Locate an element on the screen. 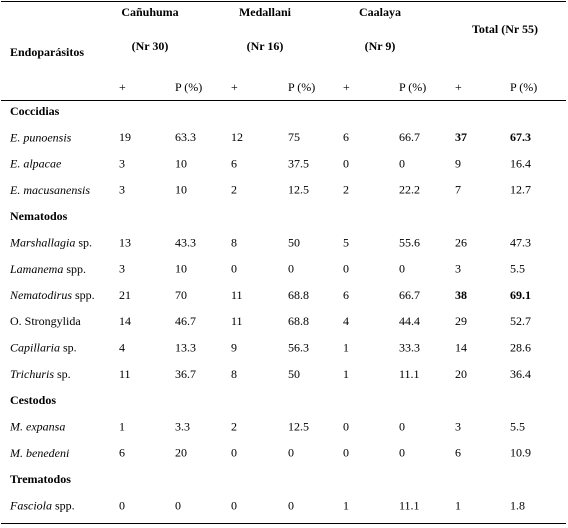  group-name: Caalaya is located at coordinates (380, 12).